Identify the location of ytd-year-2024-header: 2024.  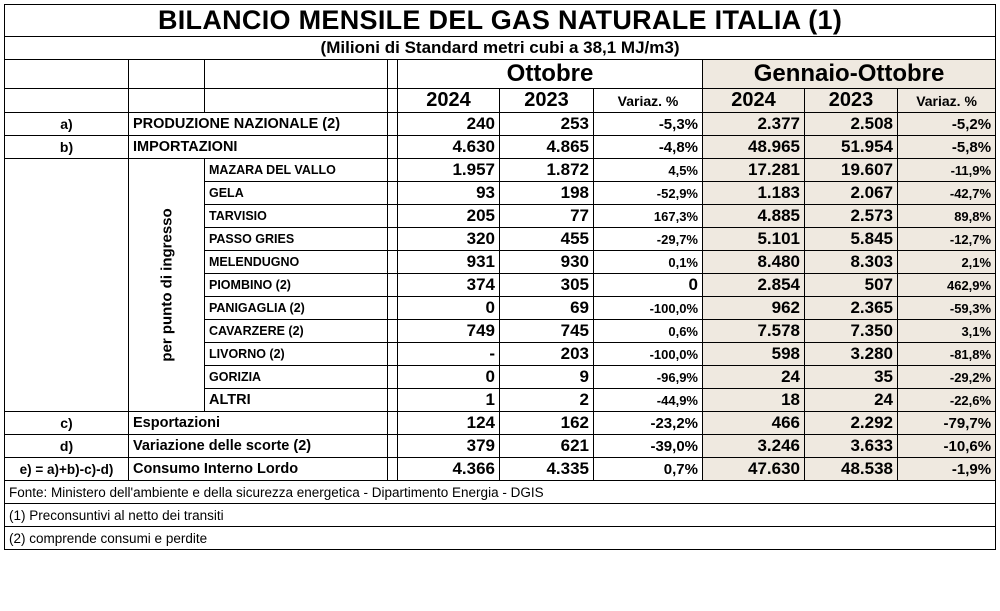
(753, 100).